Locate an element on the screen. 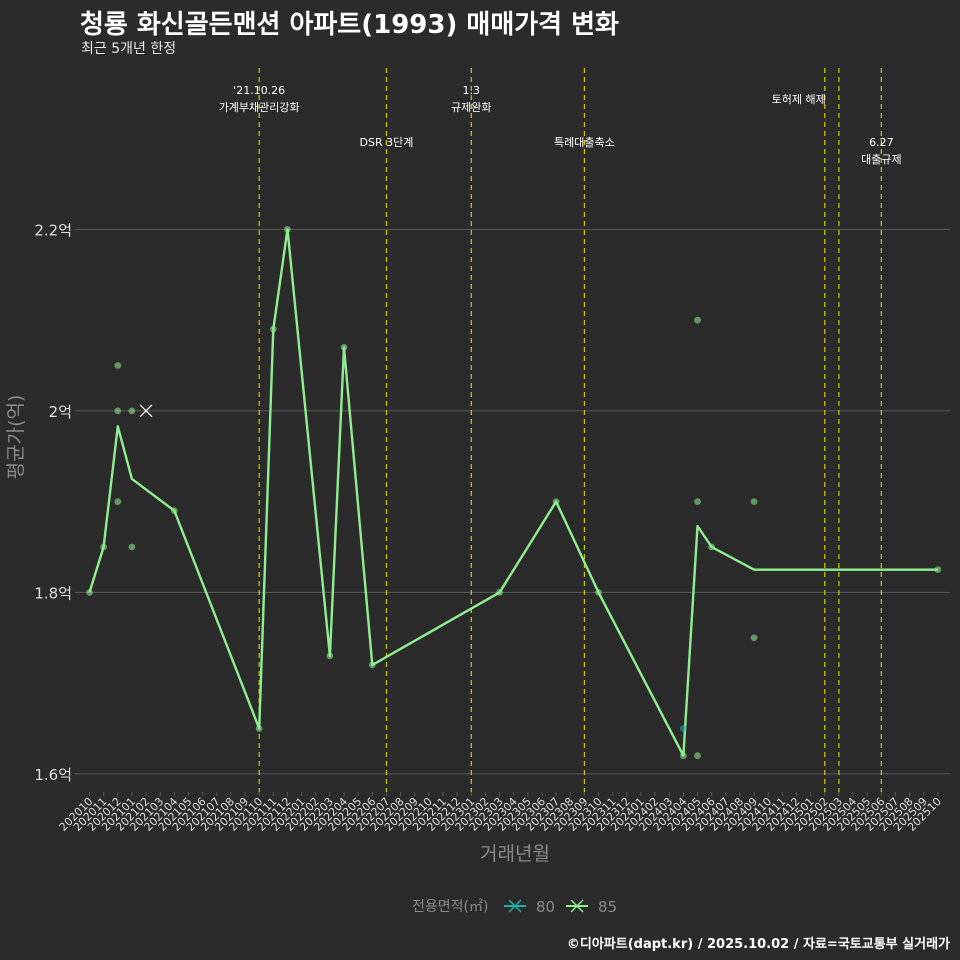 The height and width of the screenshot is (960, 960). event-label: 특례대출축소 is located at coordinates (584, 142).